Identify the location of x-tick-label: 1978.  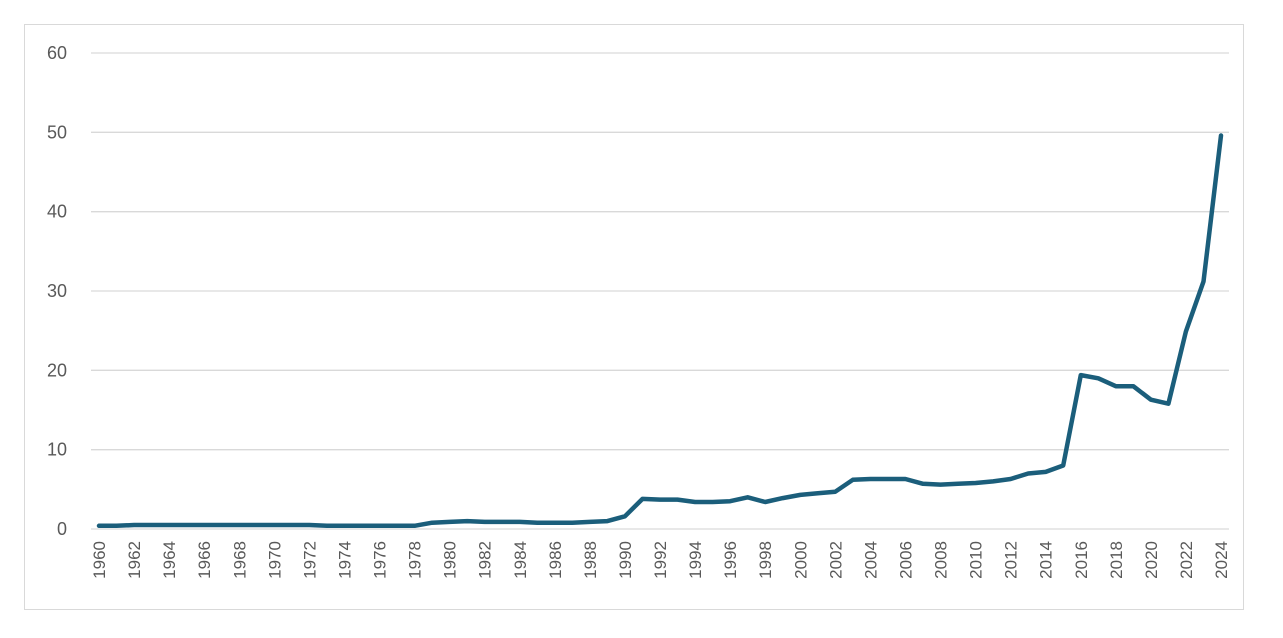
(415, 560).